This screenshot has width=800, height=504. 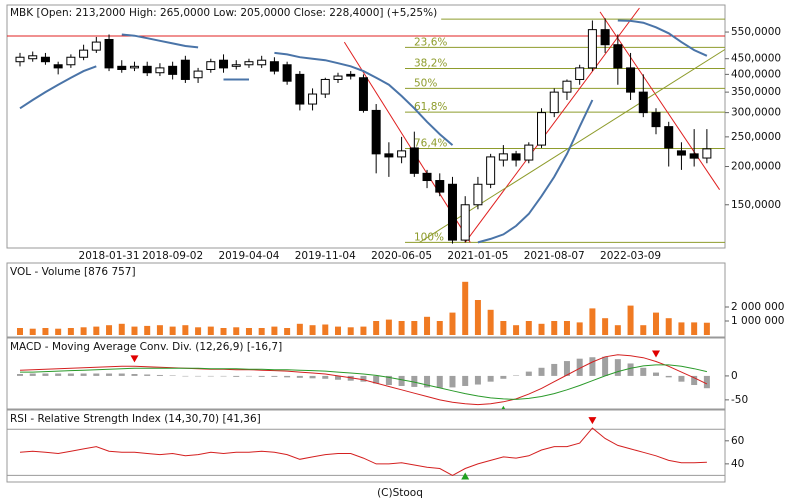 What do you see at coordinates (172, 256) in the screenshot?
I see `x-tick-label: 2018-09-02` at bounding box center [172, 256].